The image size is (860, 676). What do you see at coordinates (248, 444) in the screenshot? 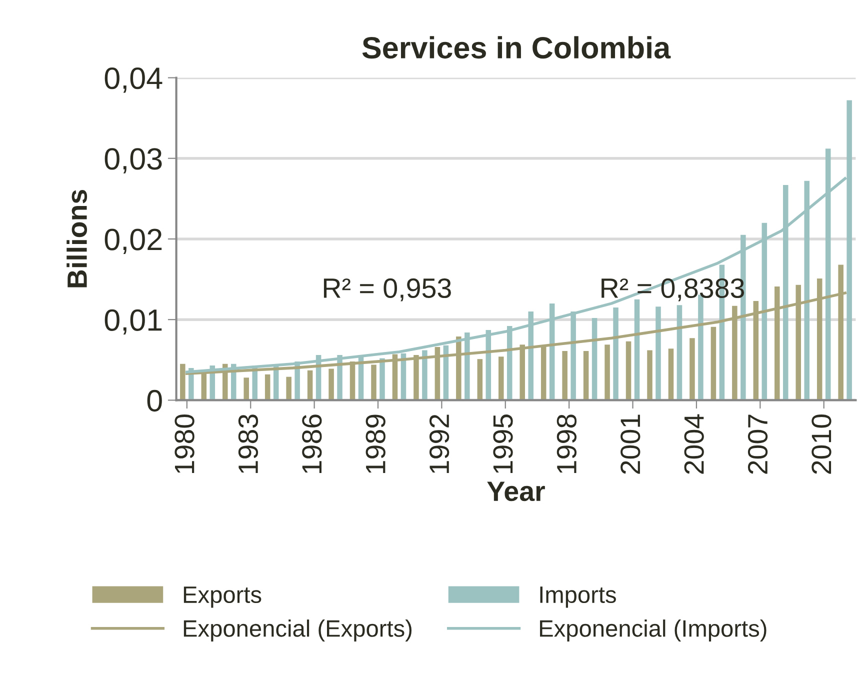
I see `x-tick-label: 1983` at bounding box center [248, 444].